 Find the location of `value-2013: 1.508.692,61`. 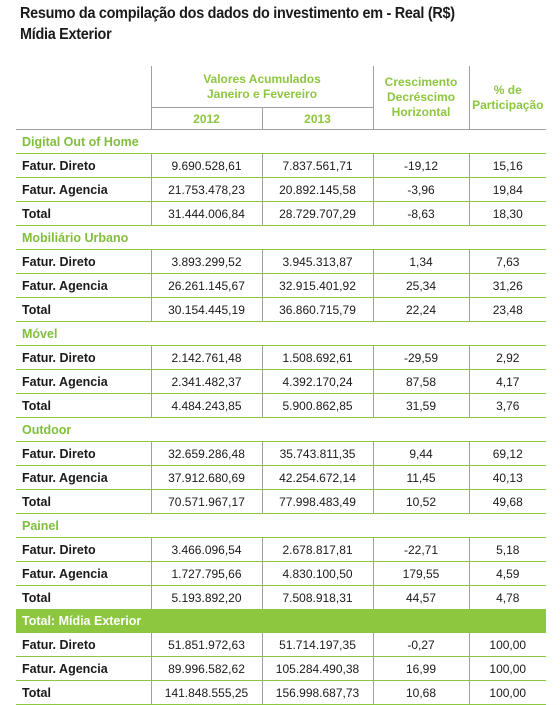

value-2013: 1.508.692,61 is located at coordinates (317, 357).